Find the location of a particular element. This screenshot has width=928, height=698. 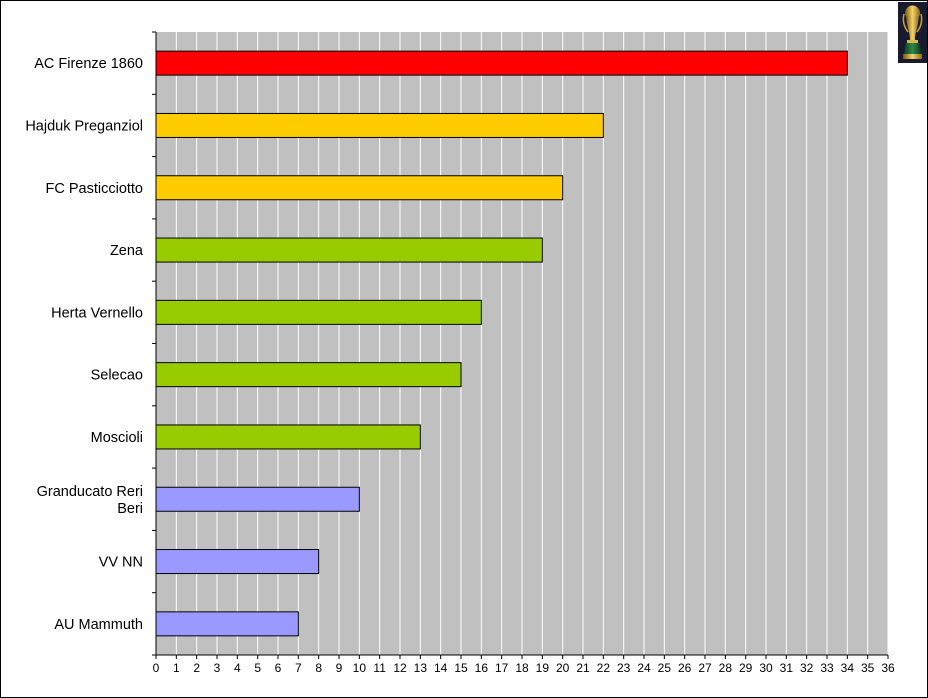

x-tick-label: 20 is located at coordinates (563, 668).